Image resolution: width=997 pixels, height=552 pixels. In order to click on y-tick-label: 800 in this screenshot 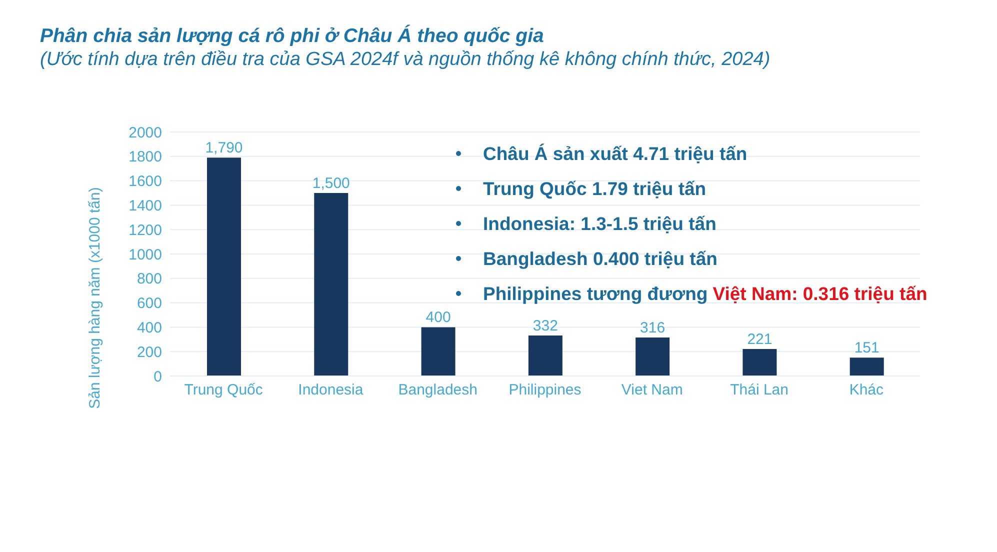, I will do `click(149, 279)`.